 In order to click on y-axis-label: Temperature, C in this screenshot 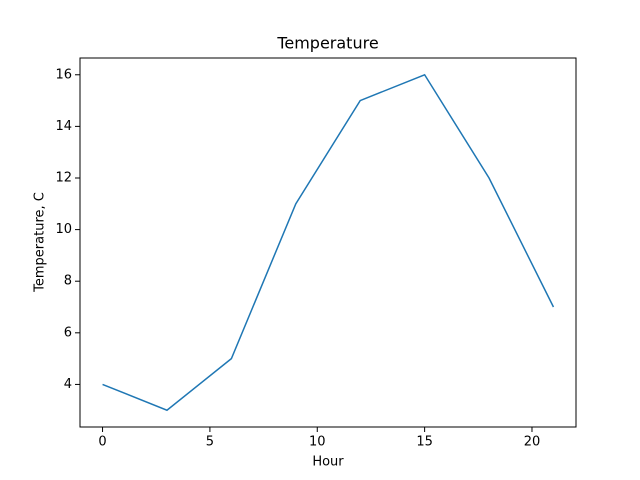, I will do `click(40, 242)`.